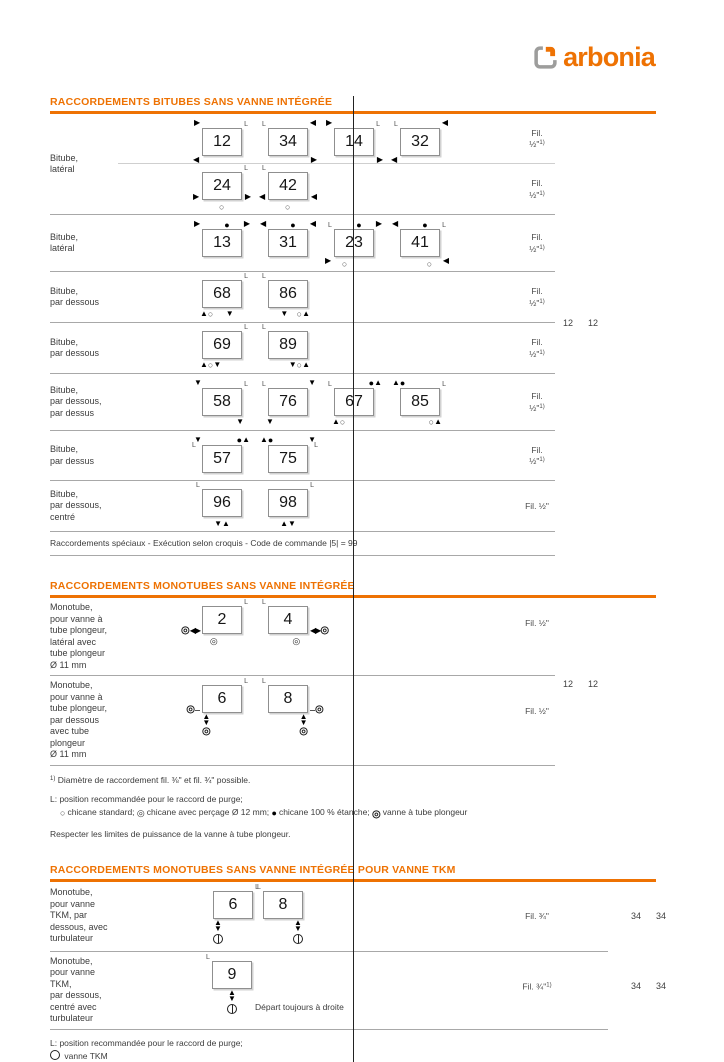 The height and width of the screenshot is (1062, 724). Describe the element at coordinates (336, 188) in the screenshot. I see `diagram-row: 24 L ▶ ▶ ○ 42 L ◀ ◀ ○ Fil. ½"1)` at that location.